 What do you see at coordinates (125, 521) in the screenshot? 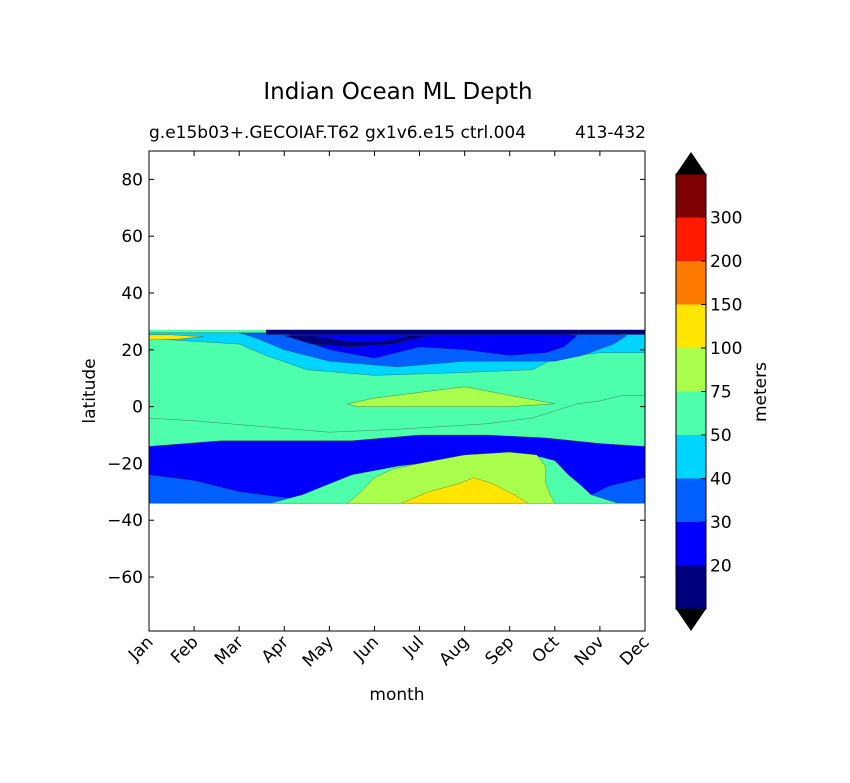
I see `y-tick-label: −40` at bounding box center [125, 521].